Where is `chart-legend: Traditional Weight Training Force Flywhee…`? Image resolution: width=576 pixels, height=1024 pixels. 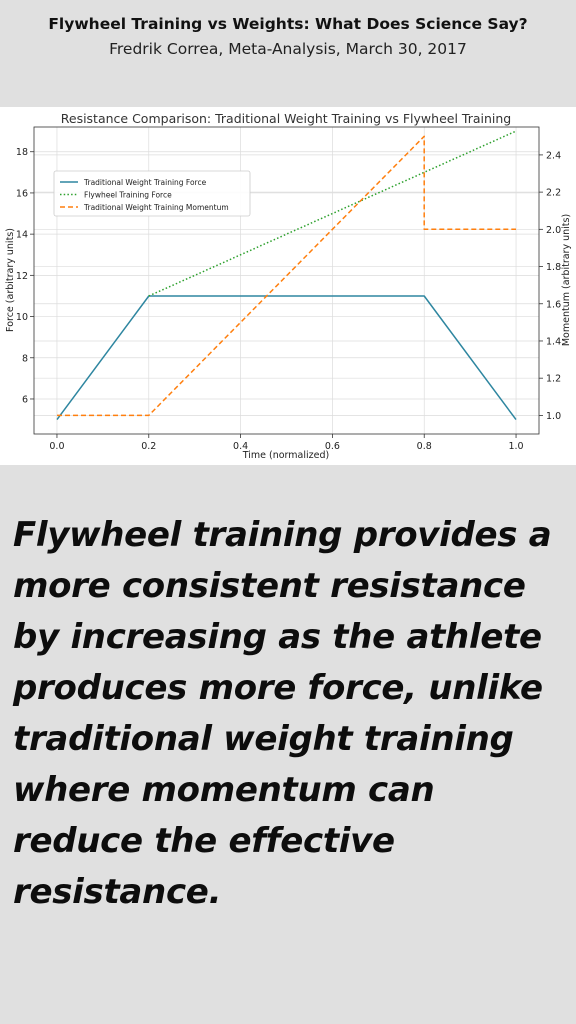
chart-legend: Traditional Weight Training Force Flywhee… is located at coordinates (152, 193).